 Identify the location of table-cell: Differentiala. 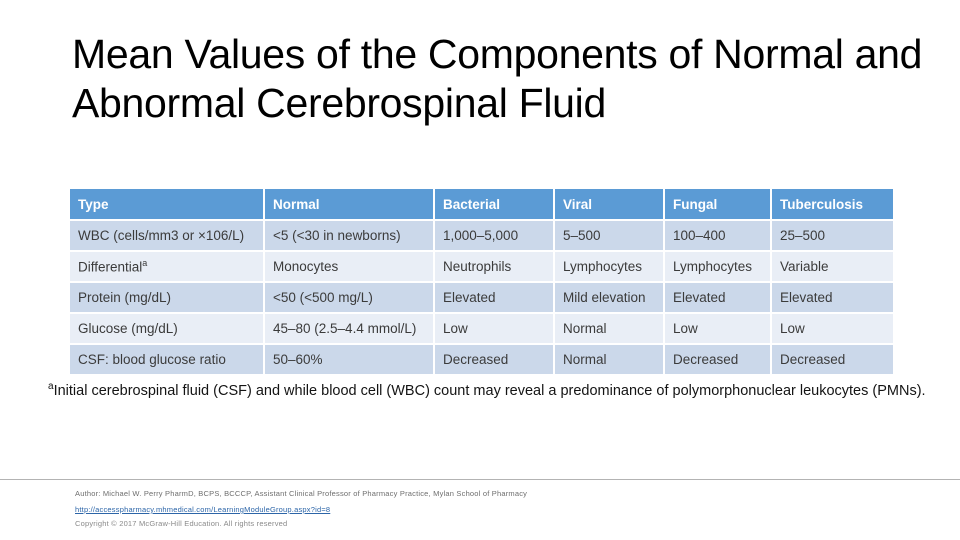
(166, 266).